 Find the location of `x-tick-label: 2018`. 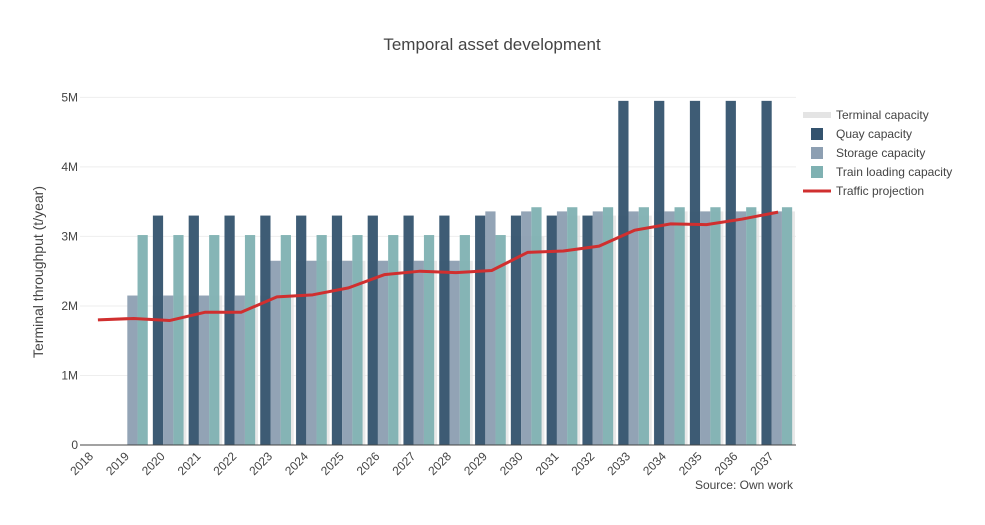

x-tick-label: 2018 is located at coordinates (81, 463).